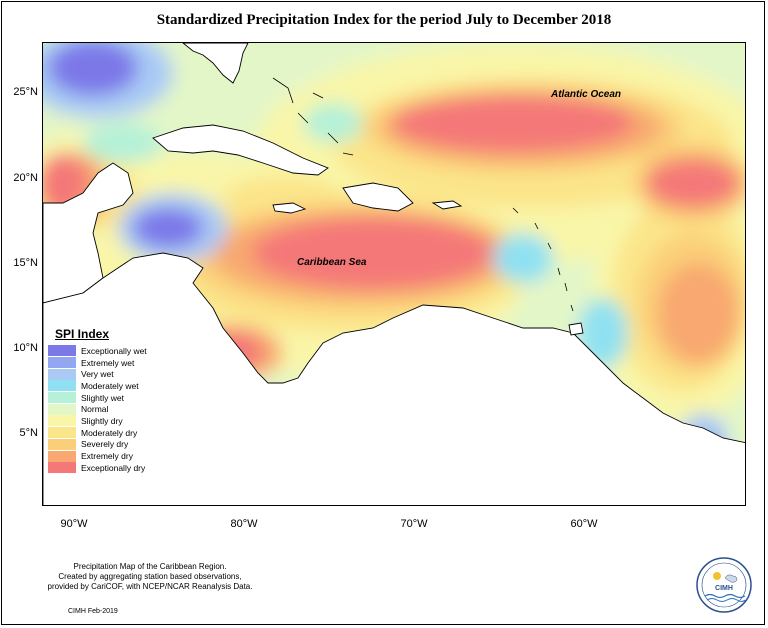 The height and width of the screenshot is (628, 768). Describe the element at coordinates (332, 262) in the screenshot. I see `caribbean-sea-label: Caribbean Sea` at that location.